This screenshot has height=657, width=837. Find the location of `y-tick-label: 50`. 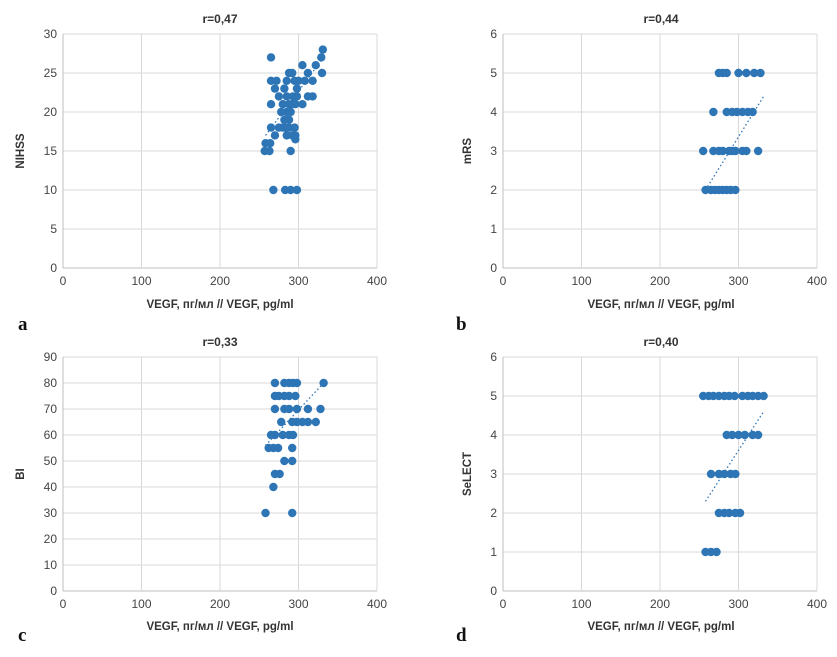

y-tick-label: 50 is located at coordinates (51, 461).